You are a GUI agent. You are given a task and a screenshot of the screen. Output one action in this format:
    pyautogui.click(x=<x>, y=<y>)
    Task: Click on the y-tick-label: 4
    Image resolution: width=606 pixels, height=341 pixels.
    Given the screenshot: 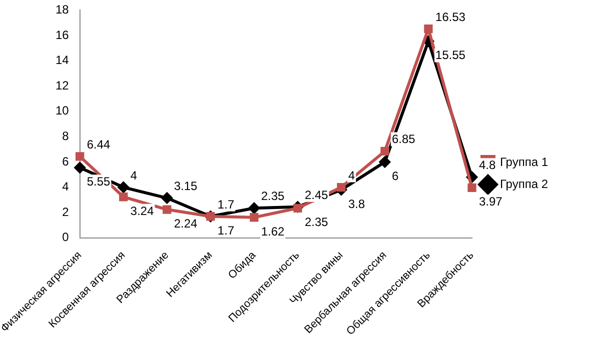 What is the action you would take?
    pyautogui.click(x=66, y=187)
    